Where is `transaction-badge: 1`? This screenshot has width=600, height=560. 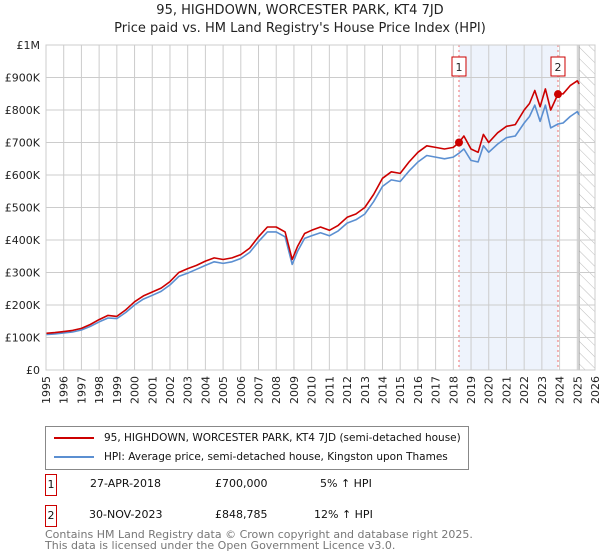 transaction-badge: 1 is located at coordinates (51, 485).